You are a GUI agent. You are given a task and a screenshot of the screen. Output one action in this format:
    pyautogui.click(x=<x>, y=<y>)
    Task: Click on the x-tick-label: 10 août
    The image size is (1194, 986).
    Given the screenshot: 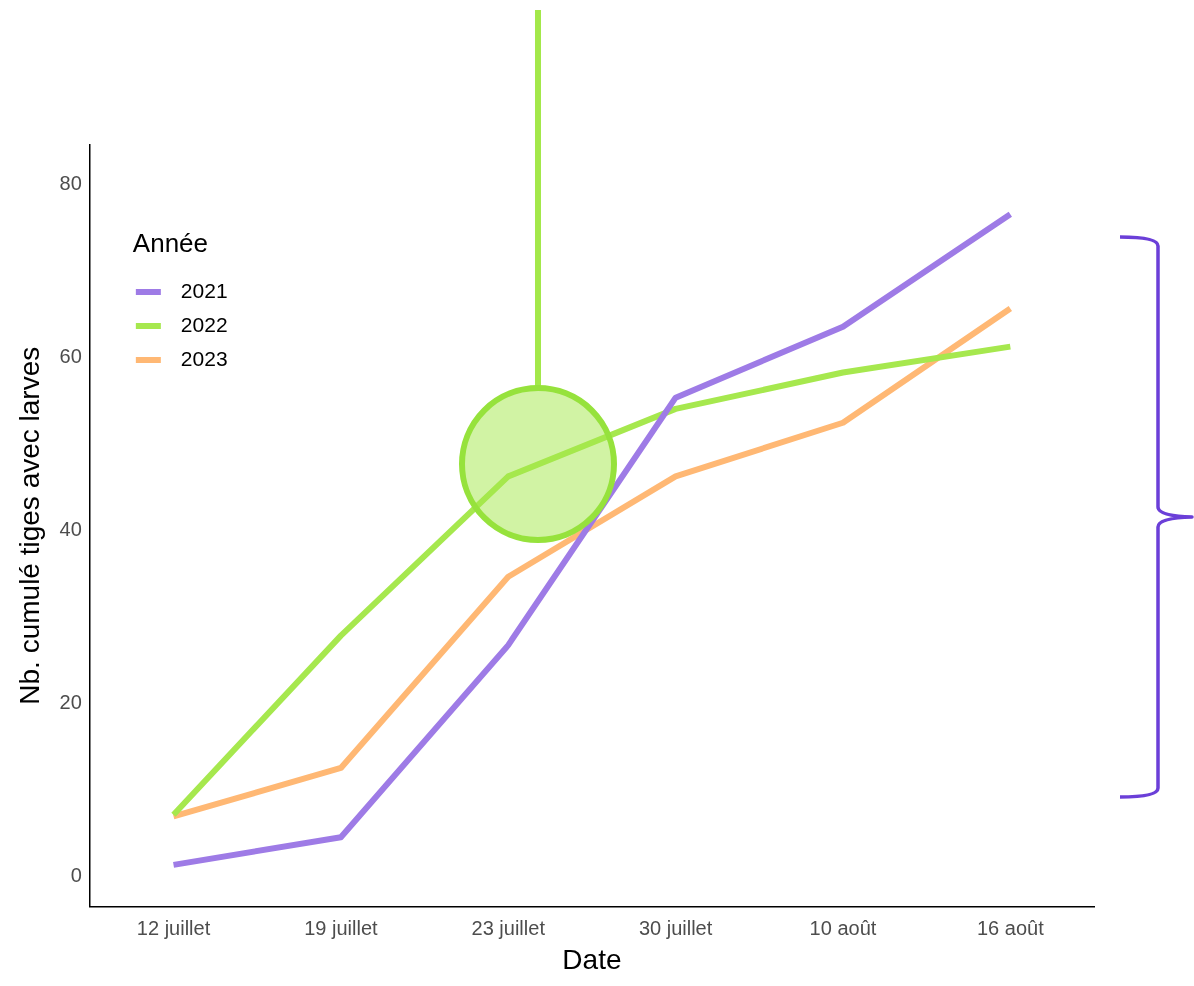 What is the action you would take?
    pyautogui.click(x=843, y=927)
    